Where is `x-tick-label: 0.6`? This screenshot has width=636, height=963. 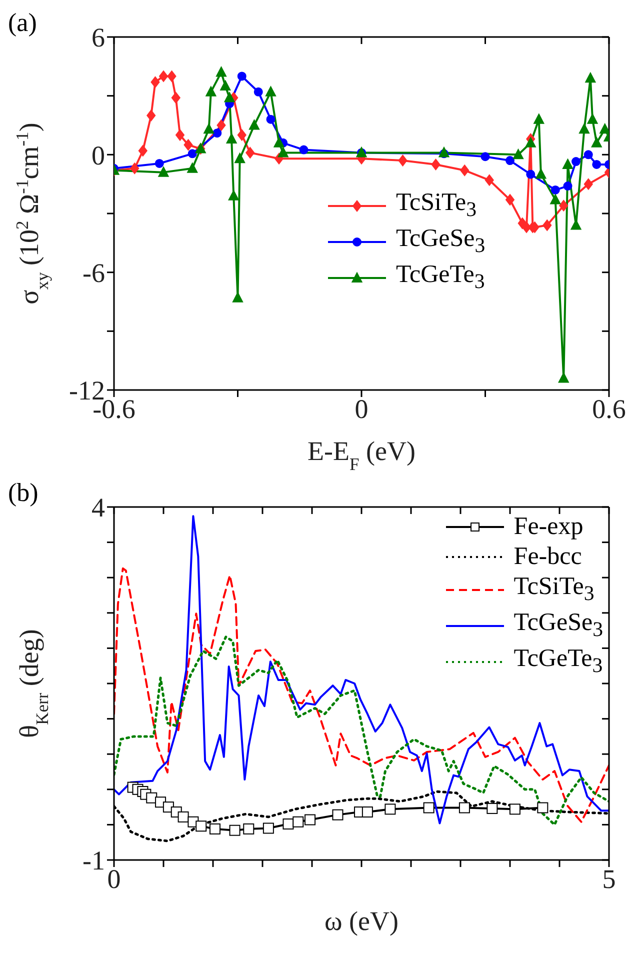
x-tick-label: 0.6 is located at coordinates (609, 409).